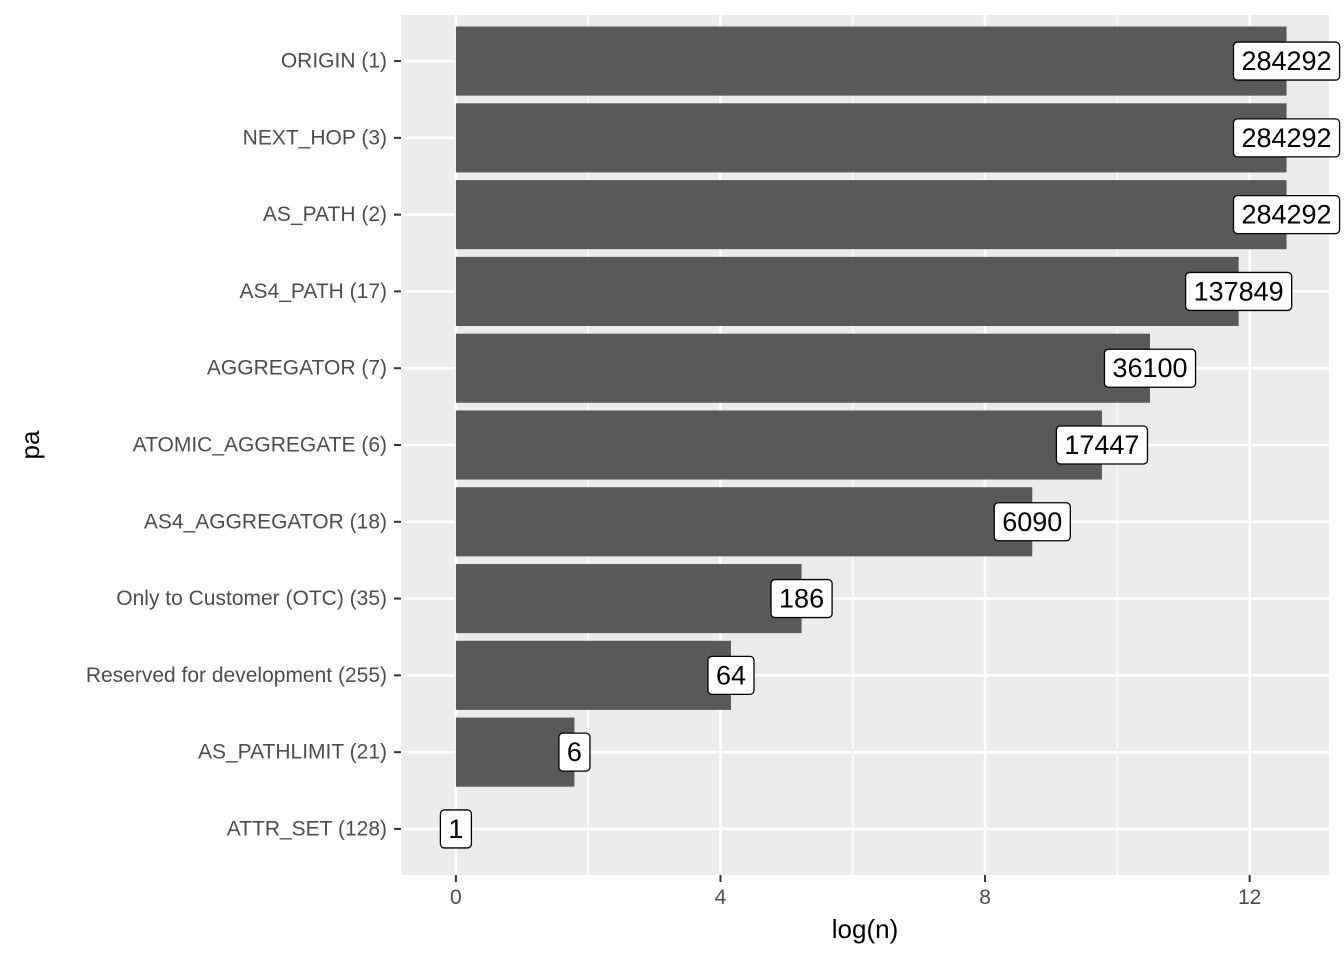 The height and width of the screenshot is (960, 1344). I want to click on data-label-text: 36100, so click(1149, 368).